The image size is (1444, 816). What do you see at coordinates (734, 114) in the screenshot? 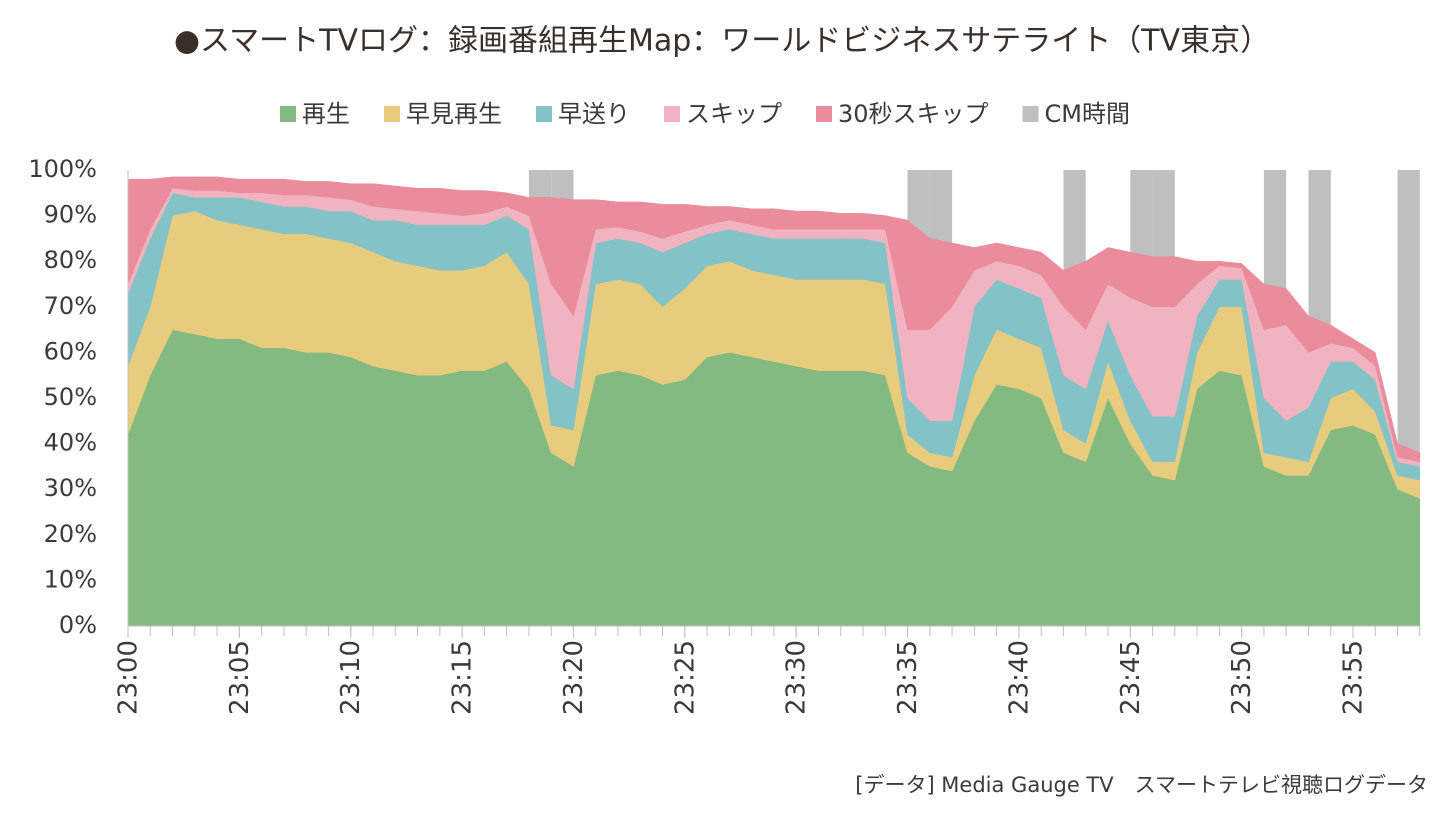
I see `legend-label: スキップ` at bounding box center [734, 114].